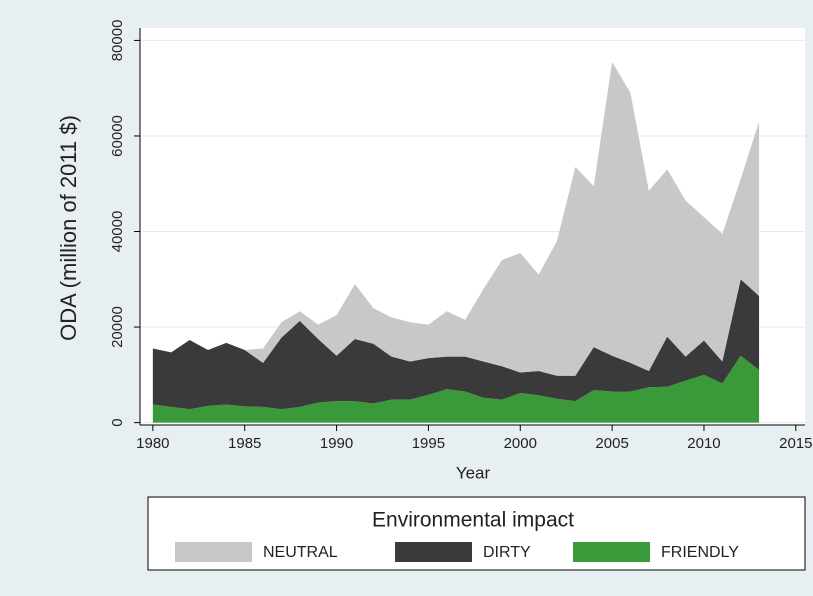 This screenshot has width=813, height=596. Describe the element at coordinates (476, 533) in the screenshot. I see `legend` at that location.